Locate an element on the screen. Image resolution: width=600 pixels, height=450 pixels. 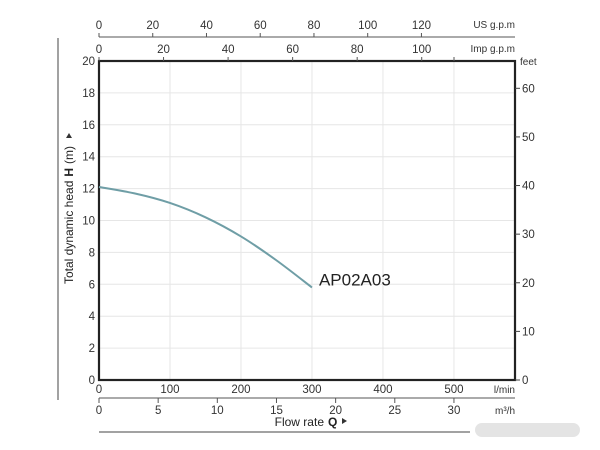
x-tick-label: 0 is located at coordinates (99, 390).